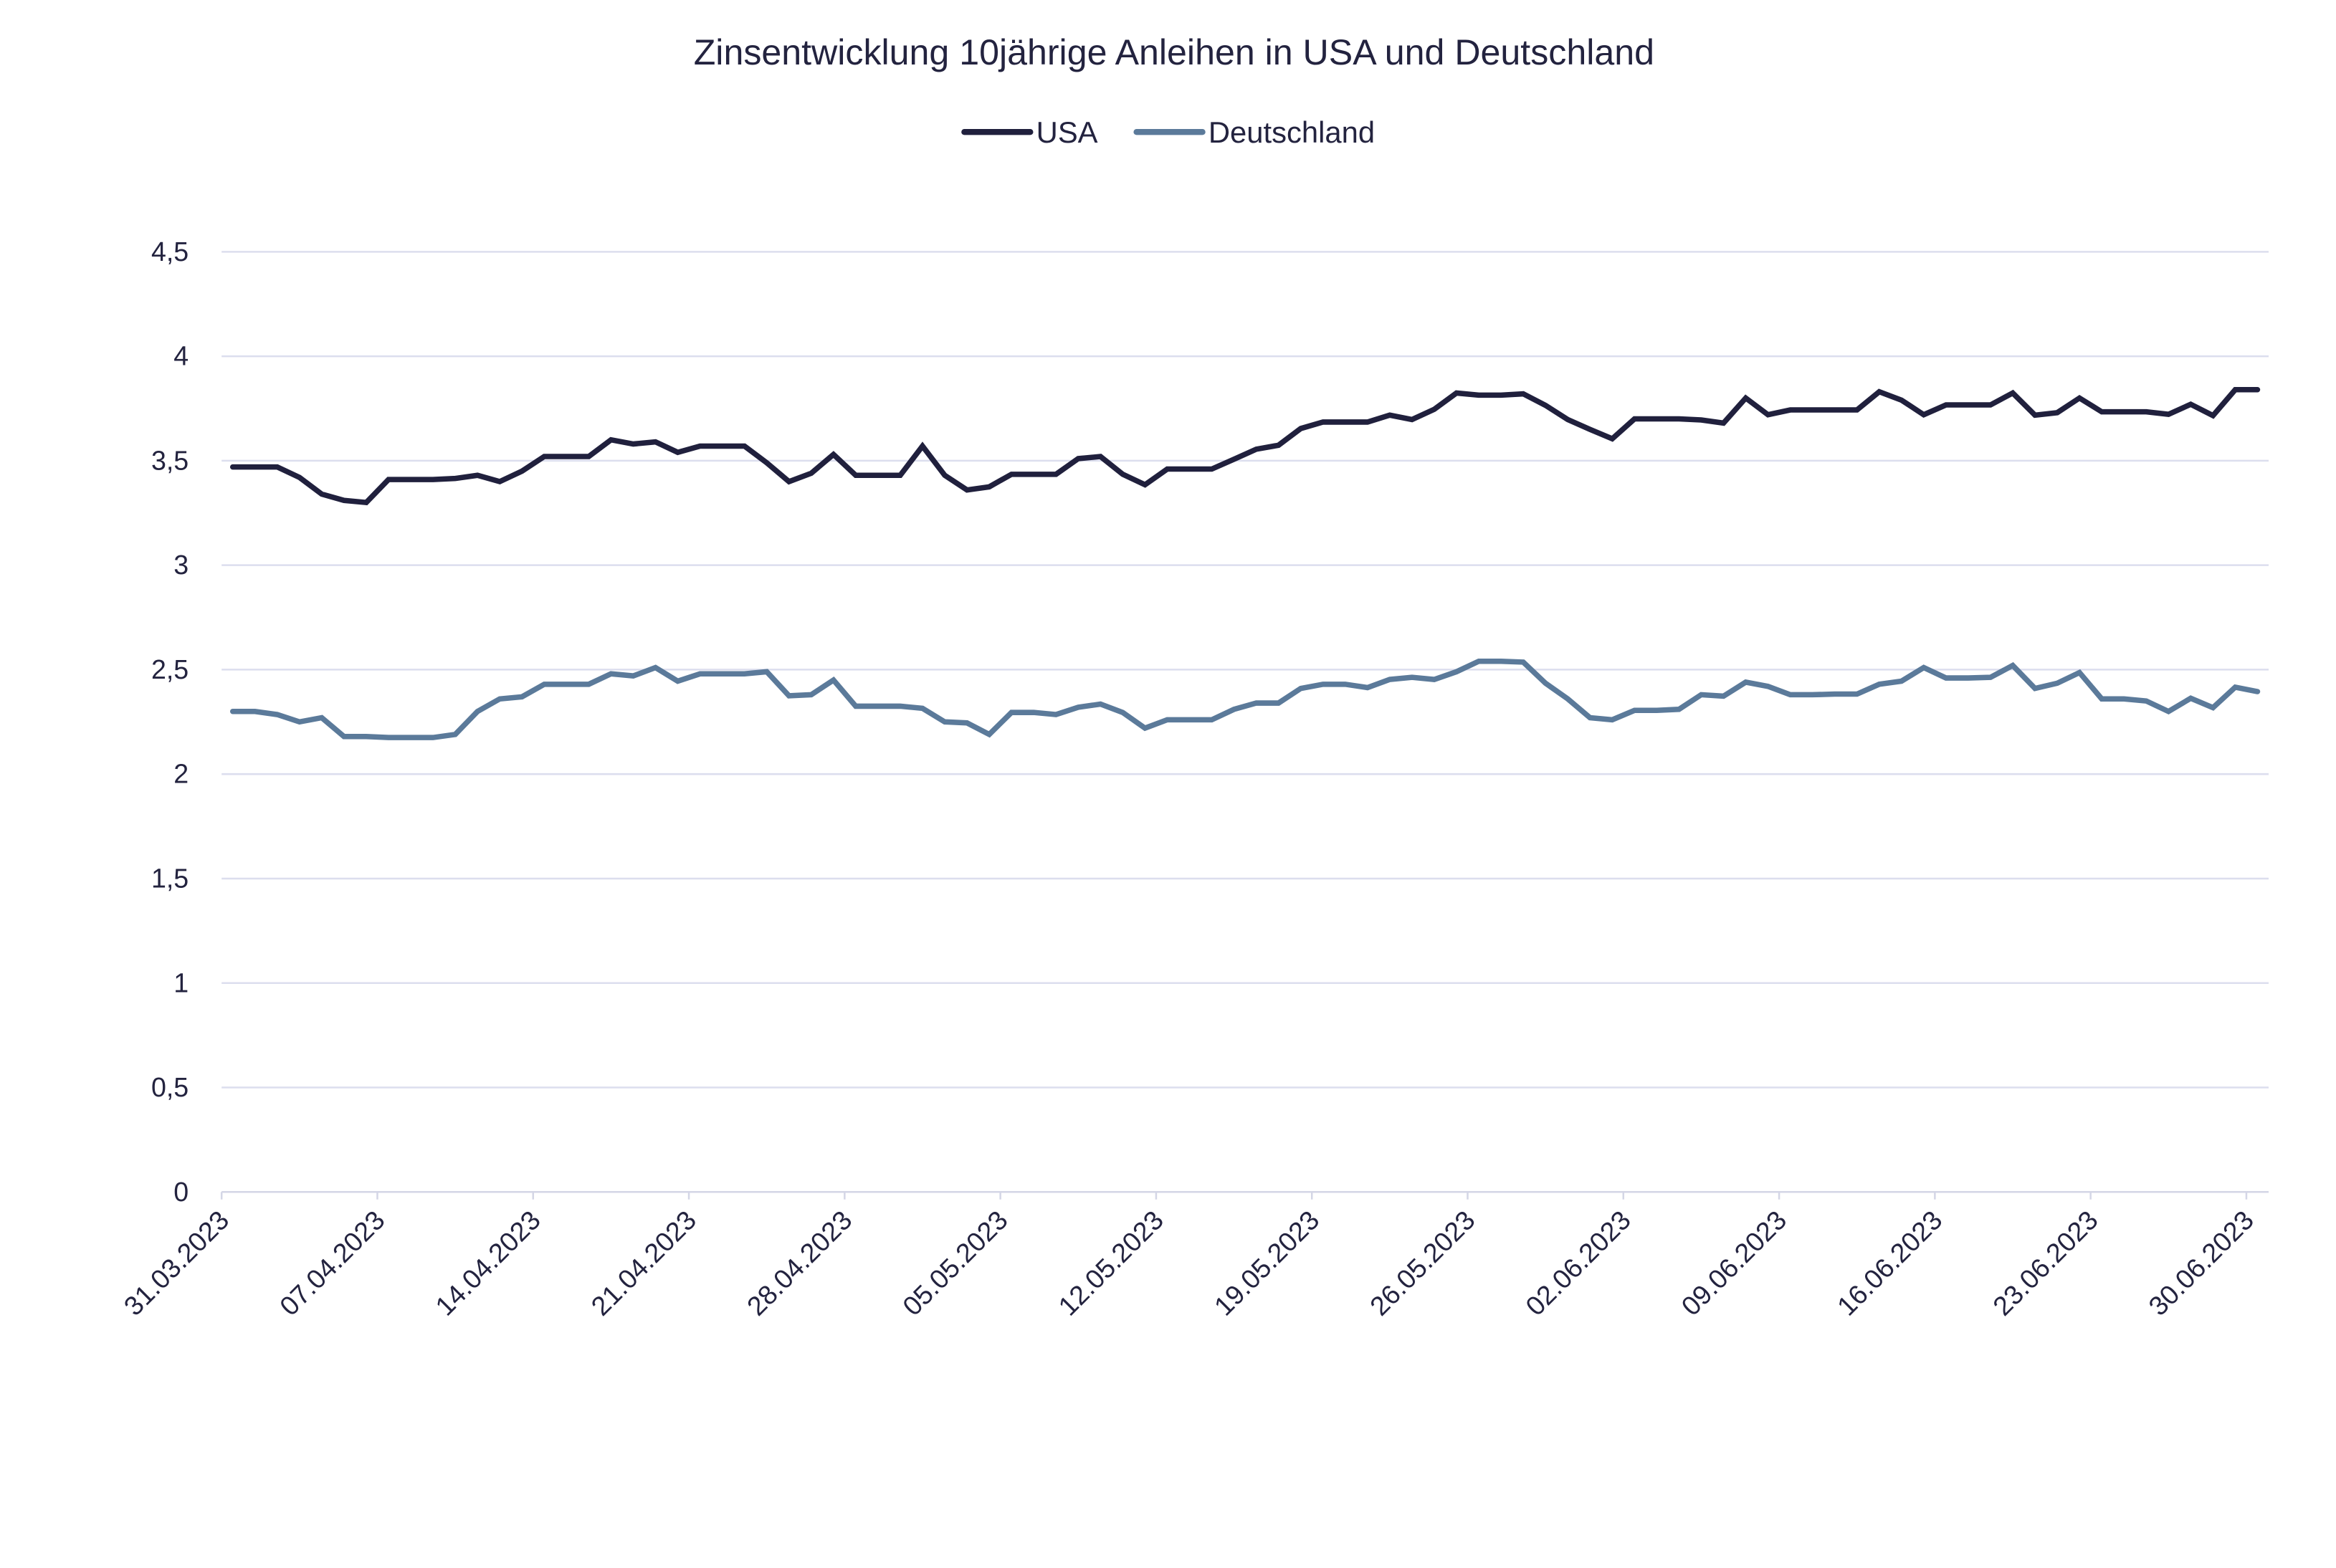 This screenshot has height=1568, width=2336. I want to click on y-tick-label: 3, so click(181, 565).